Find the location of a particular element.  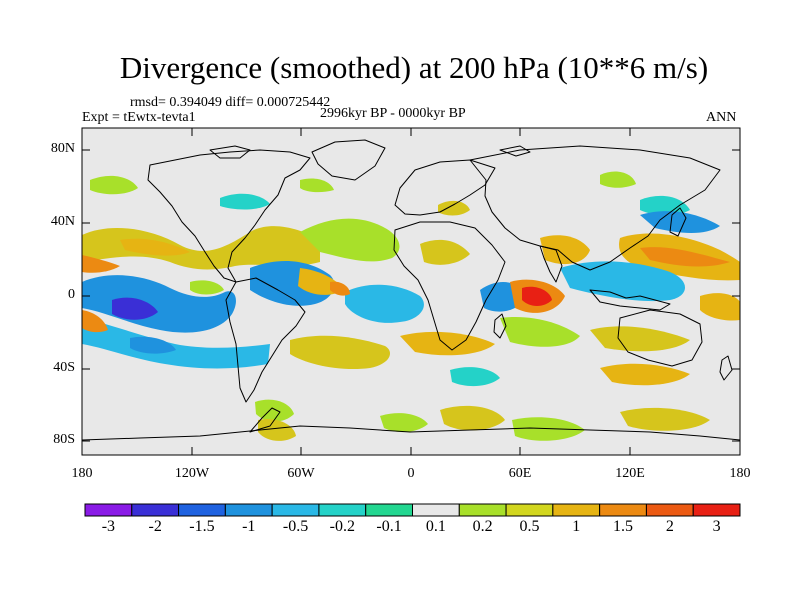

colorbar-label: 0.2 is located at coordinates (482, 526).